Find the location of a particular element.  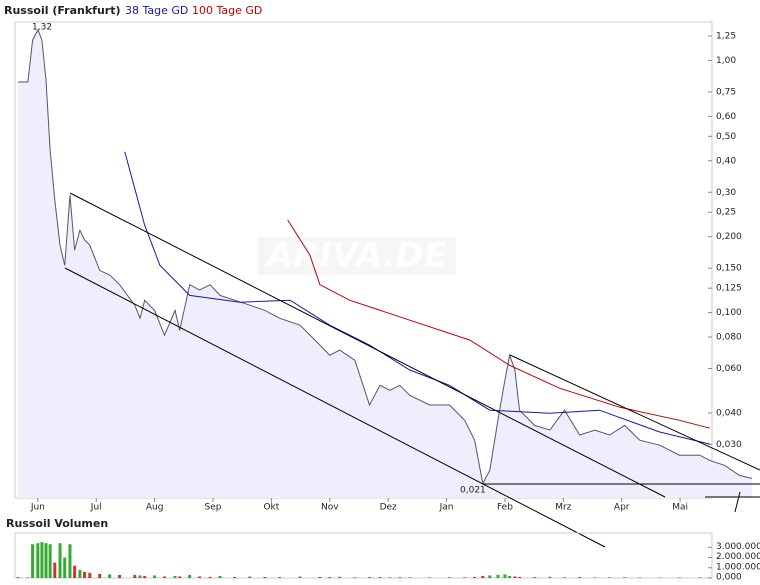

y-tick-label: 0,080 is located at coordinates (729, 338).